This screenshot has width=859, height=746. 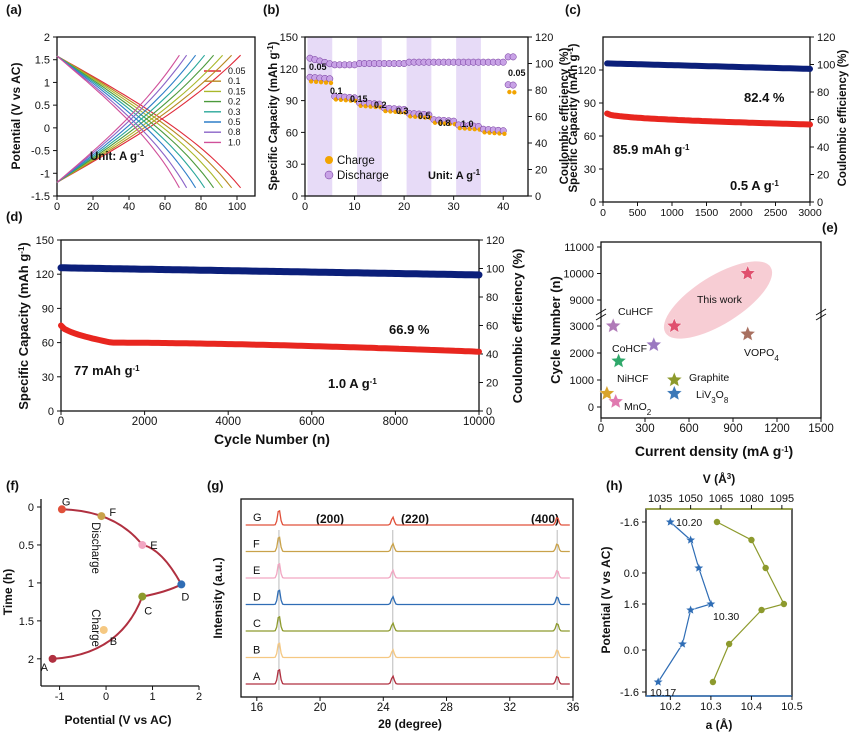 What do you see at coordinates (573, 9) in the screenshot?
I see `panel-label: (c)` at bounding box center [573, 9].